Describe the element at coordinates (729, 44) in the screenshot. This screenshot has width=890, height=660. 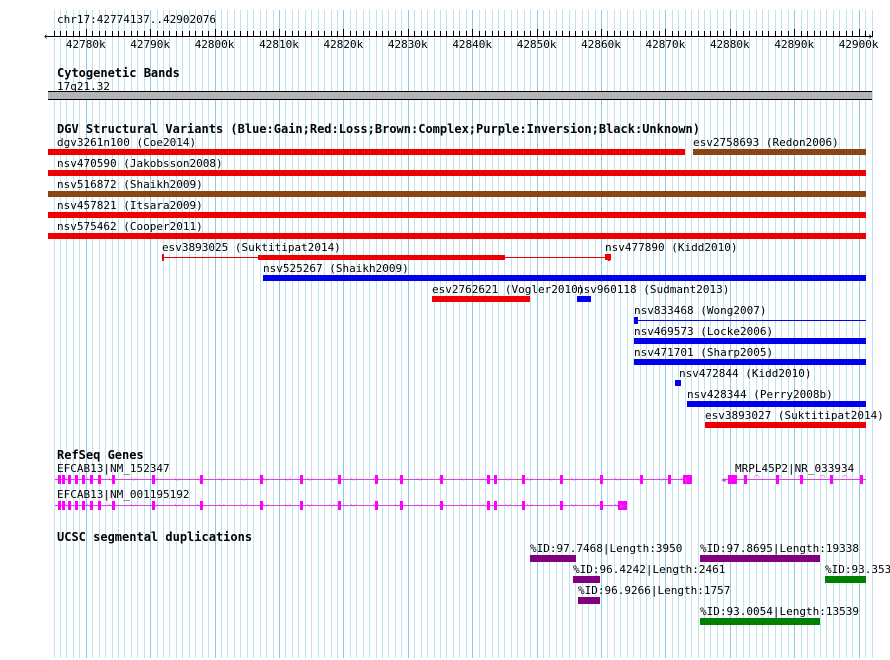
I see `axis-tick-label: 42880k` at that location.